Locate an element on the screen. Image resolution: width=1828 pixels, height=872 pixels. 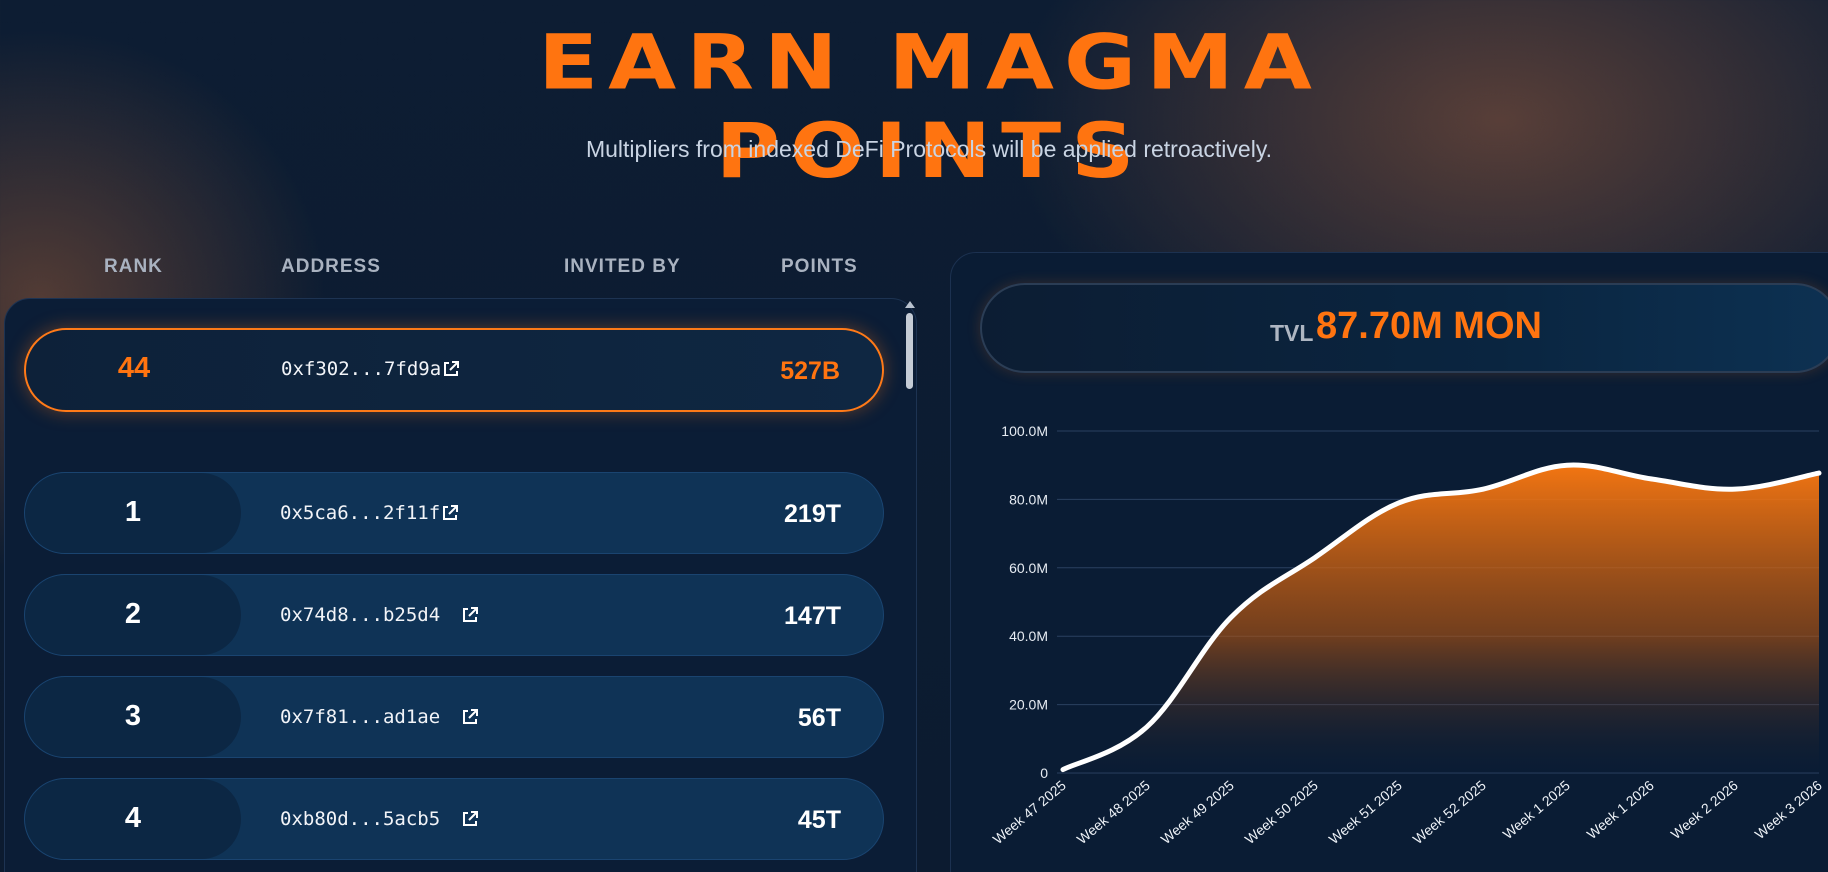
column-header-address: ADDRESS is located at coordinates (331, 266).